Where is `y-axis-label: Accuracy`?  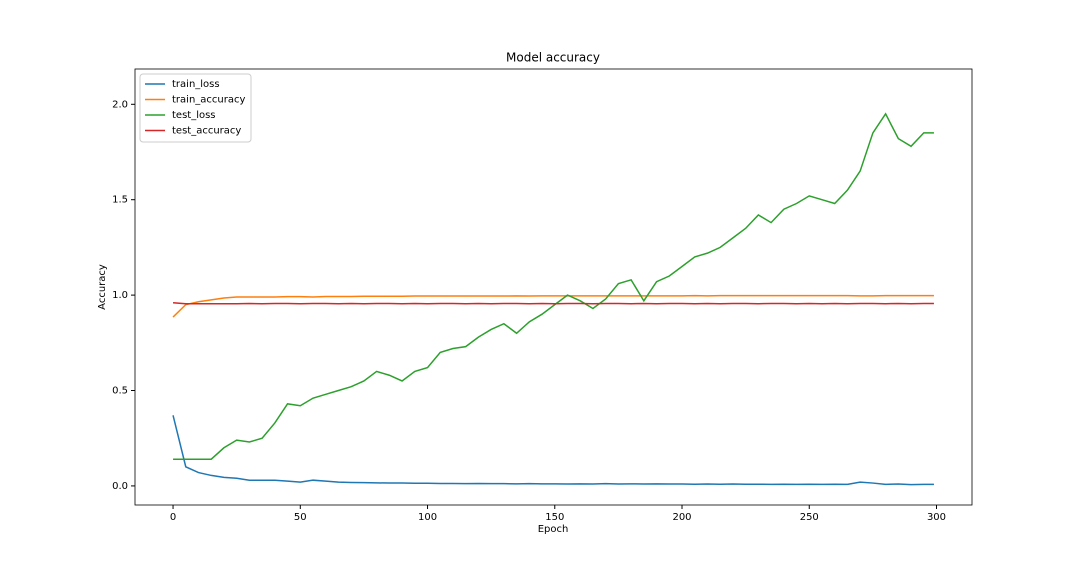
y-axis-label: Accuracy is located at coordinates (102, 287).